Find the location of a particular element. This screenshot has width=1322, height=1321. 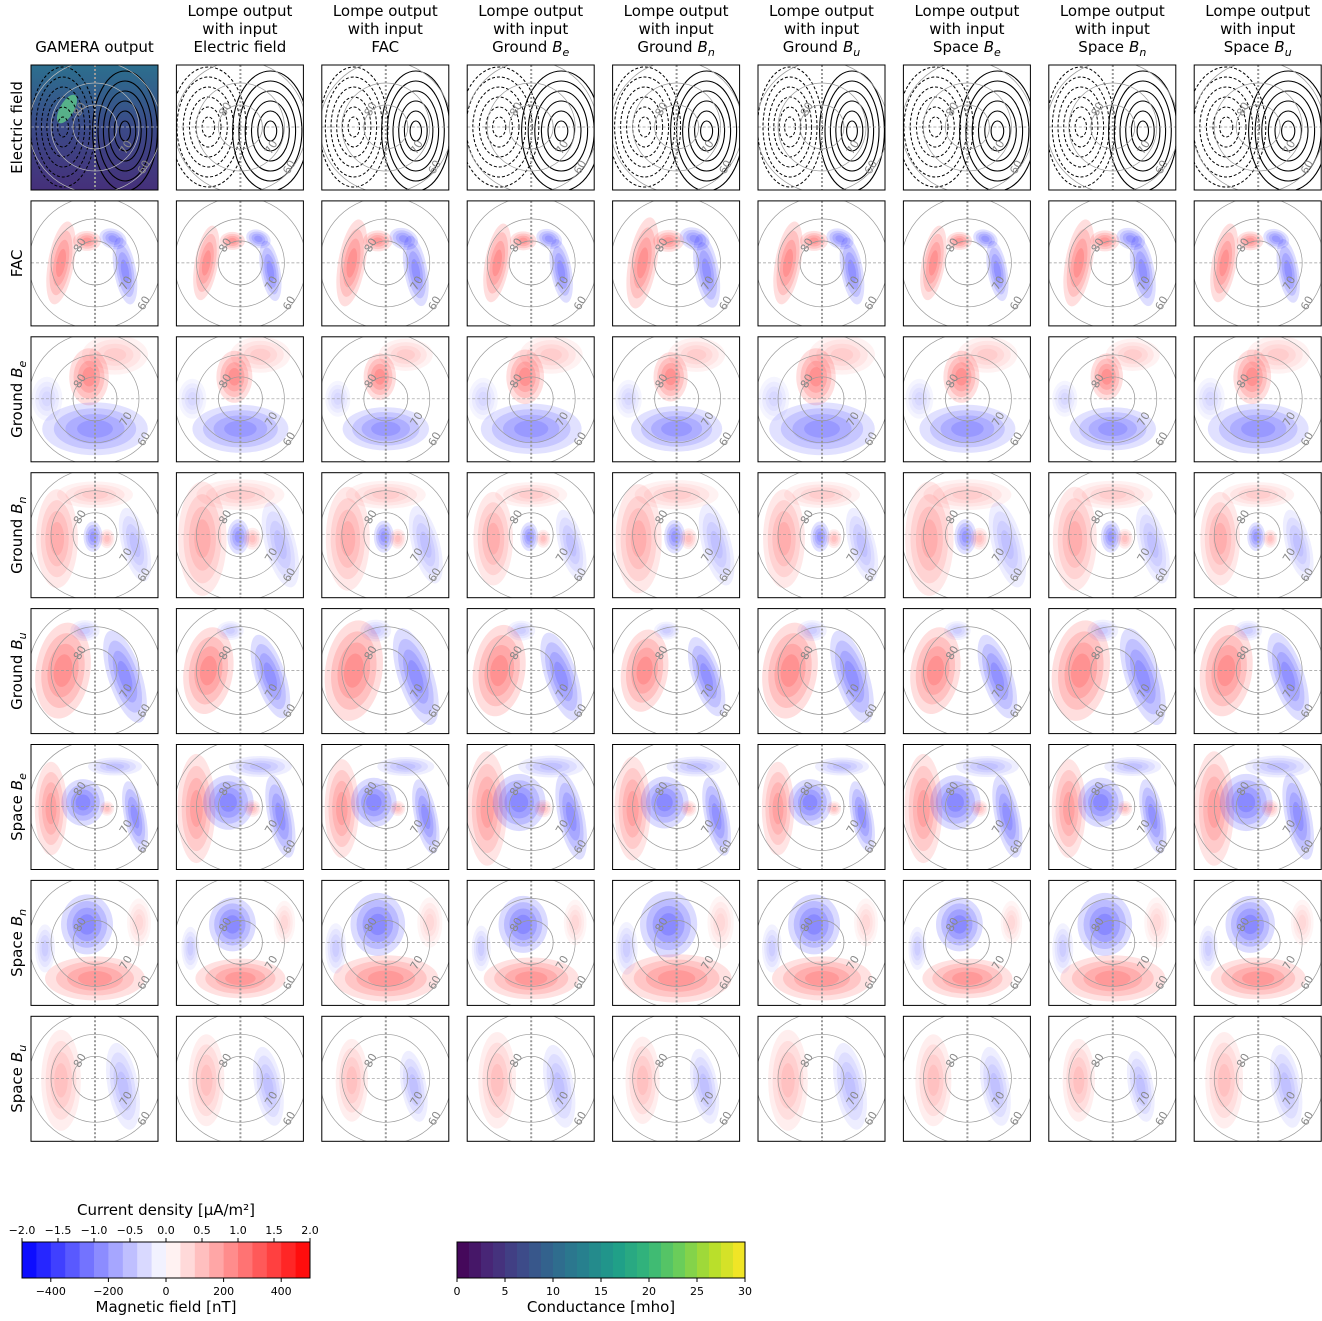

column-title: with input is located at coordinates (530, 29).